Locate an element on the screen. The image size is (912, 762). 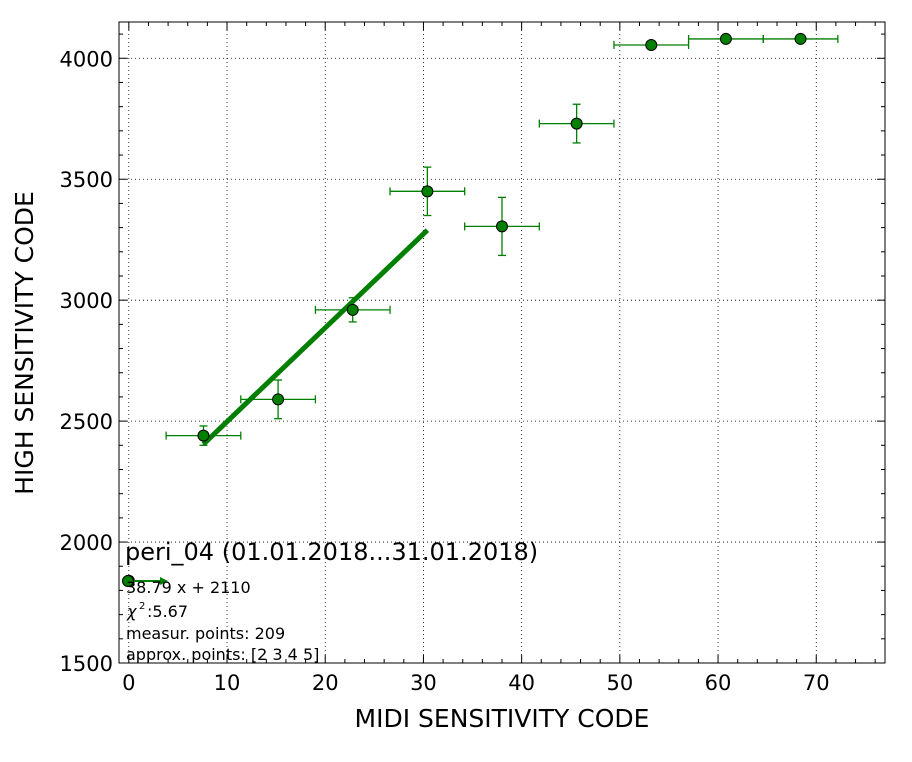
y-axis-label: HIGH SENSITIVITY CODE is located at coordinates (24, 343).